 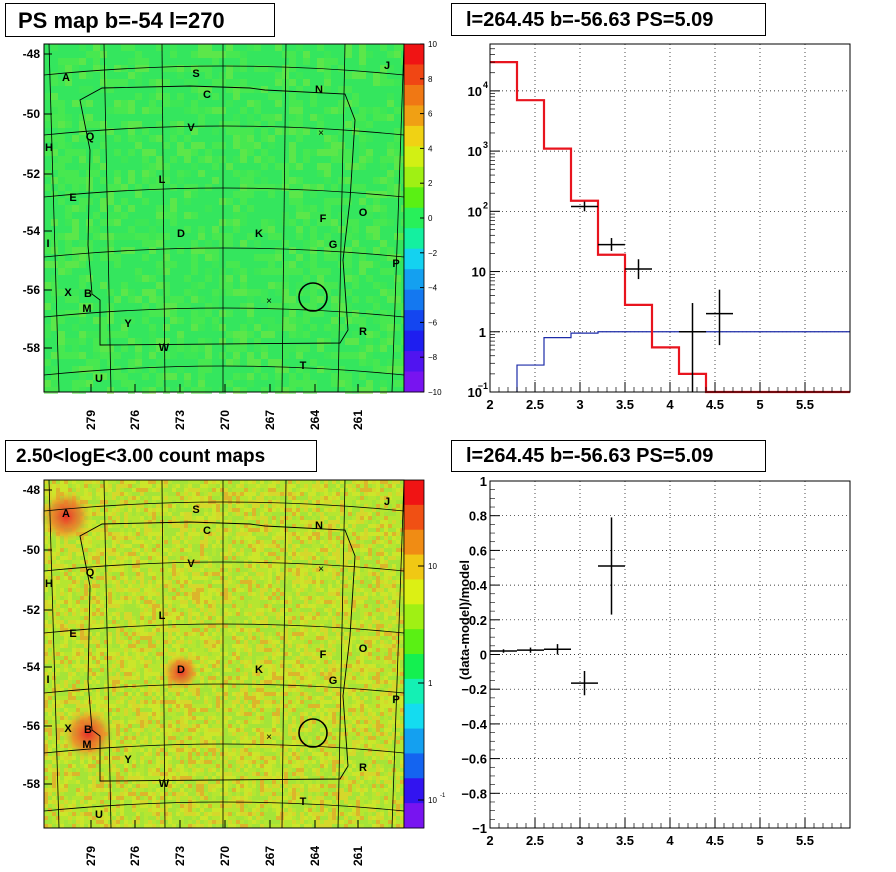 What do you see at coordinates (474, 724) in the screenshot?
I see `y-tick-label: −0.4` at bounding box center [474, 724].